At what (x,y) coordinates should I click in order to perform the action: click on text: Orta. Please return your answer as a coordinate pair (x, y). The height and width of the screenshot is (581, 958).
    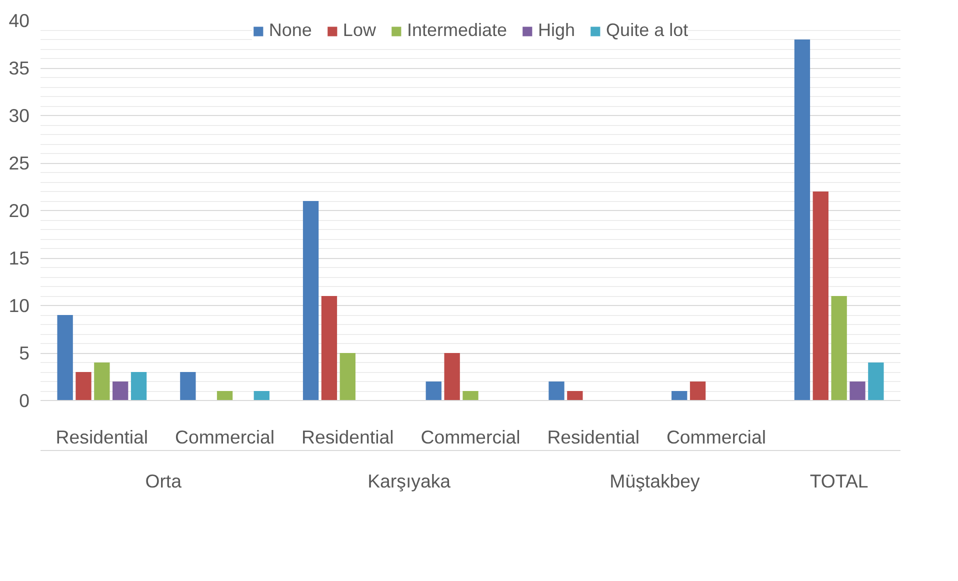
    Looking at the image, I should click on (163, 481).